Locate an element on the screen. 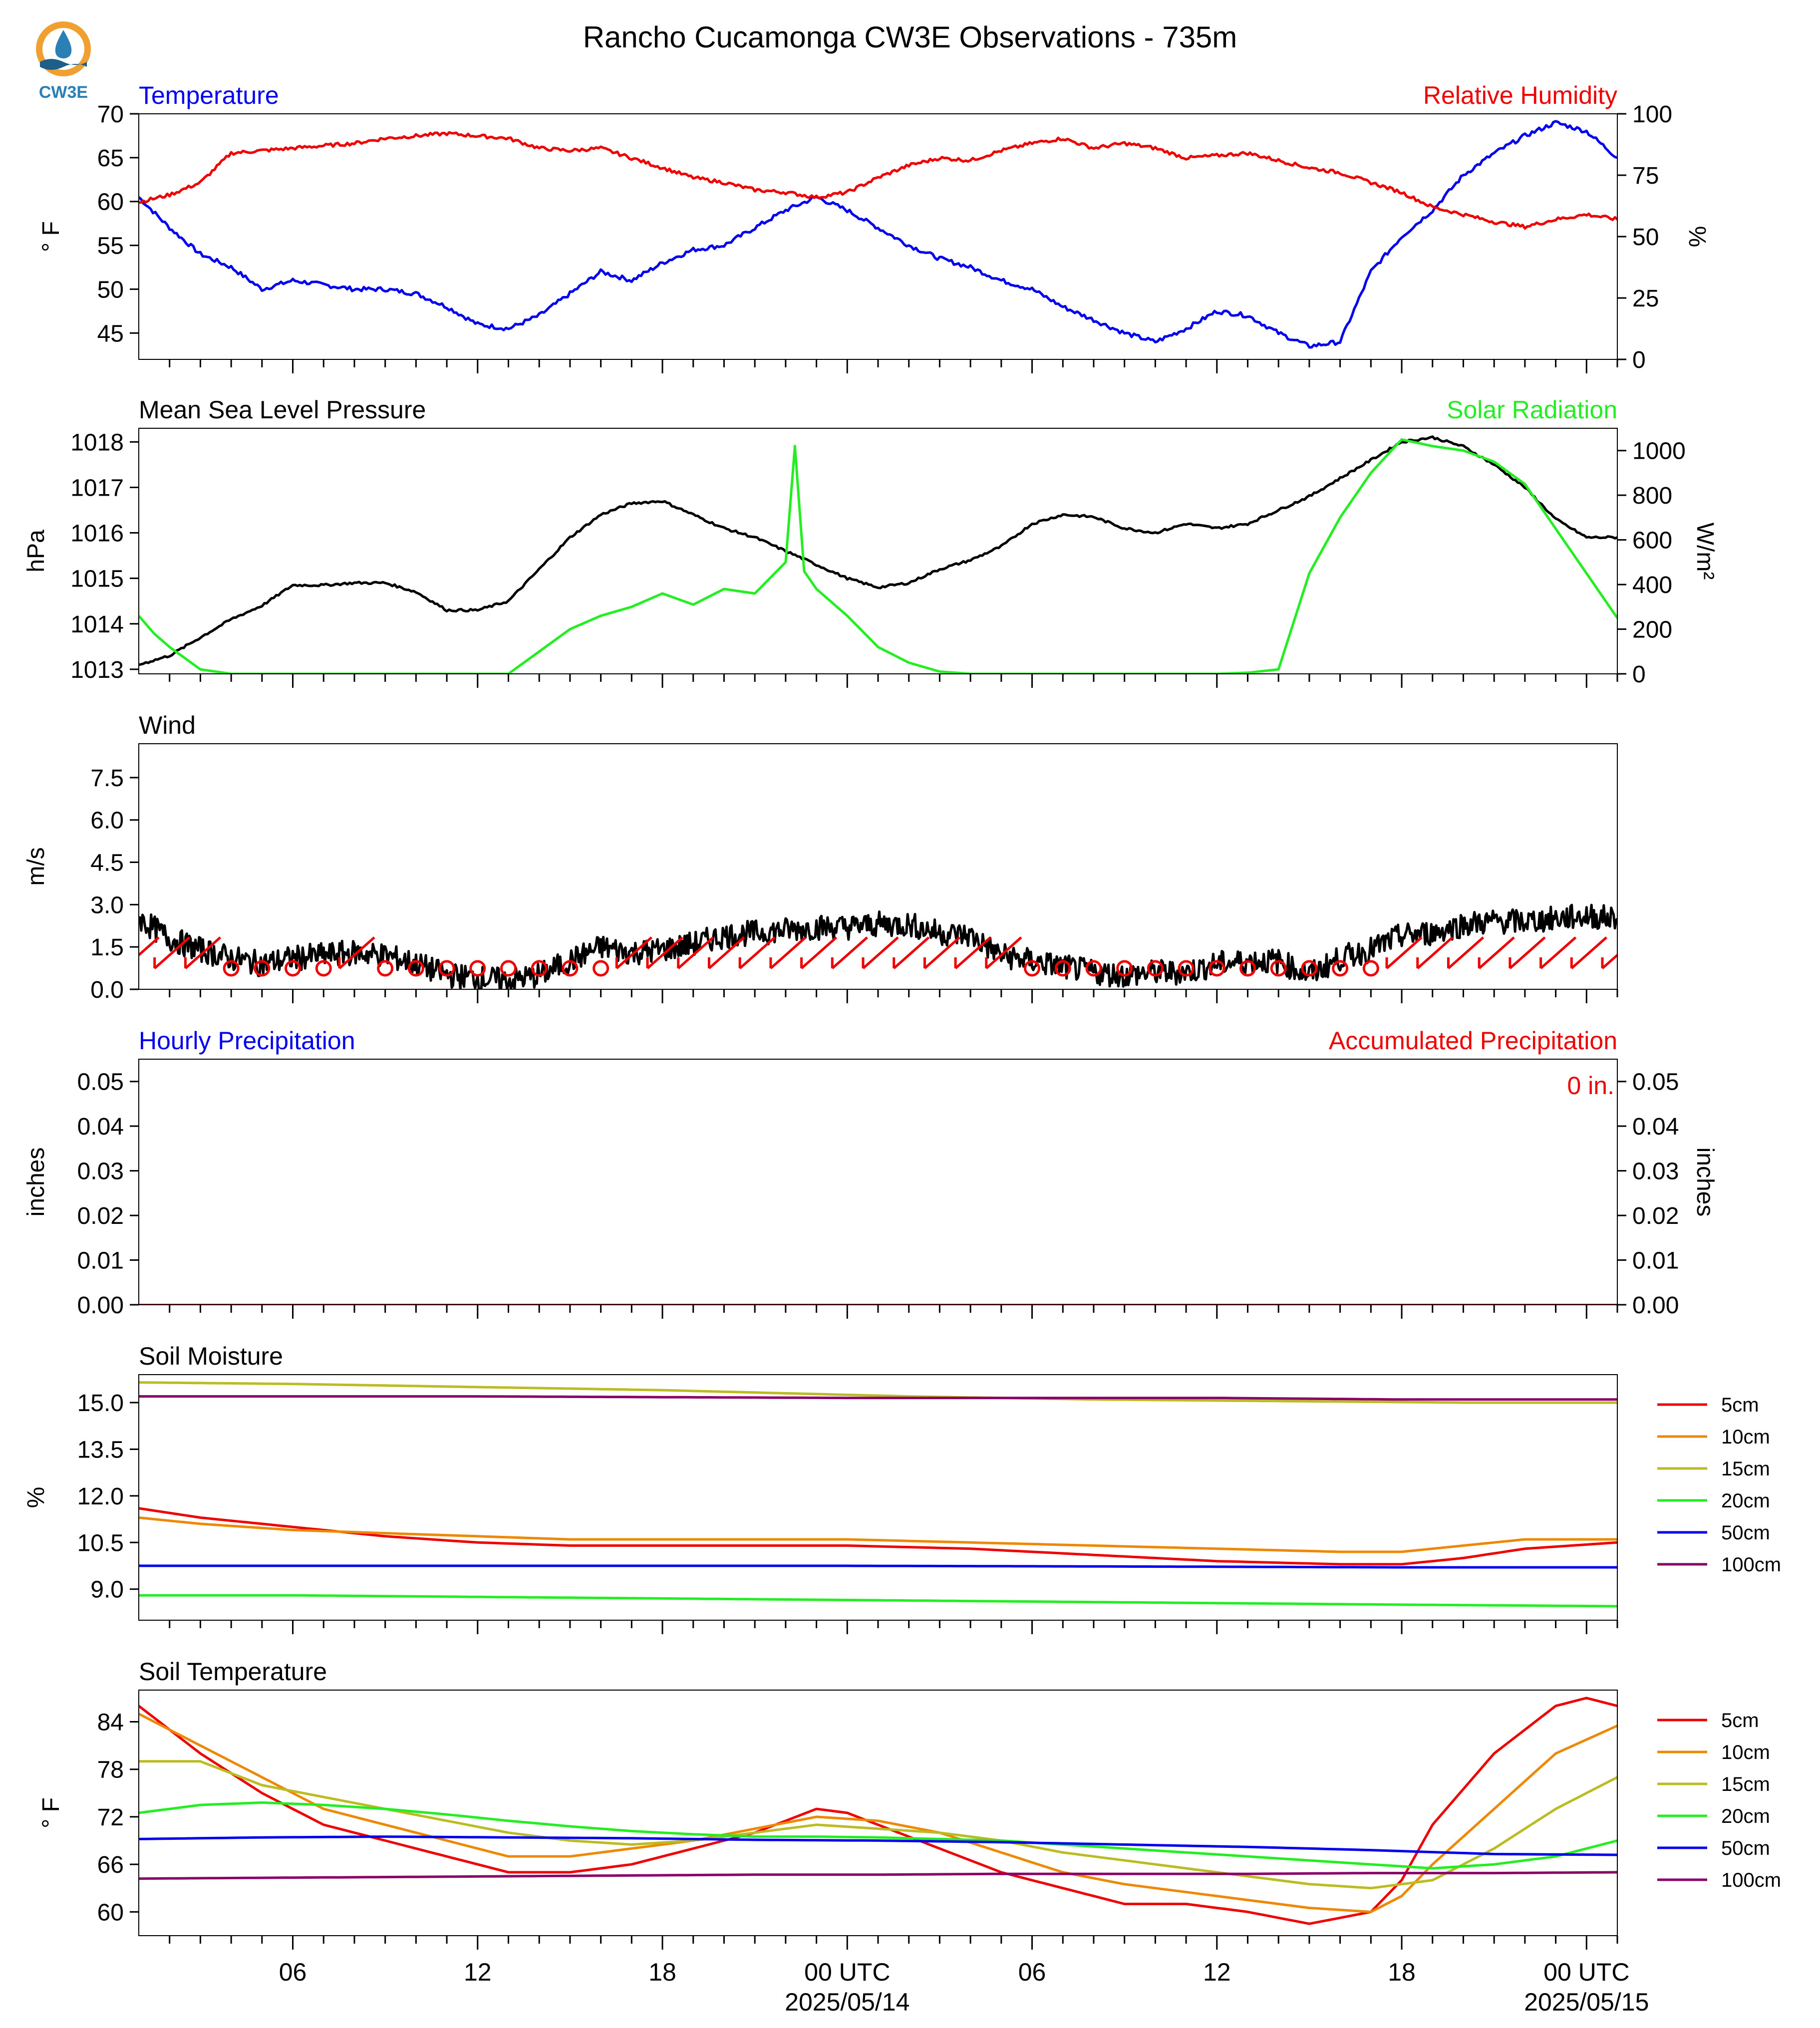 The height and width of the screenshot is (2028, 1820). wind-series-wind is located at coordinates (878, 946).